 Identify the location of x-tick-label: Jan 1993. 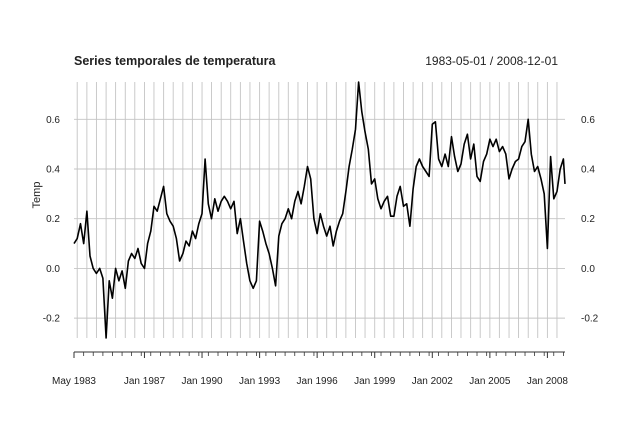
(260, 381).